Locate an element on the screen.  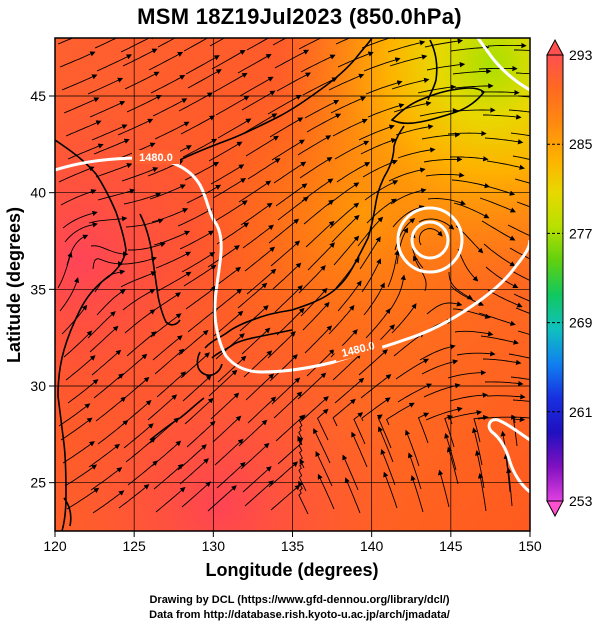
colorbar-tick-label: 293 is located at coordinates (581, 55).